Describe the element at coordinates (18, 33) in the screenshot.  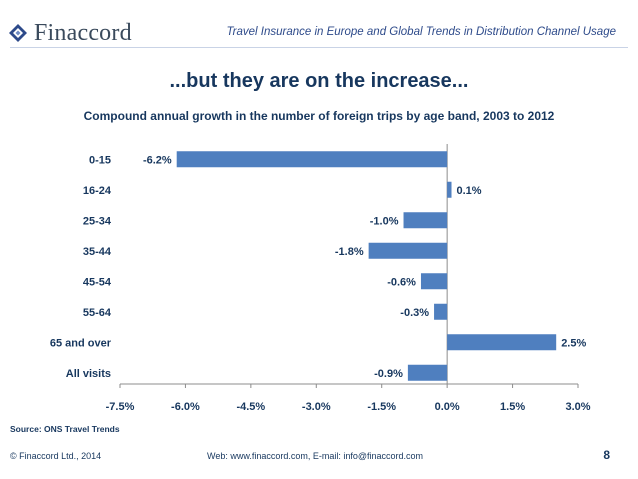
I see `finaccord-logo-icon` at that location.